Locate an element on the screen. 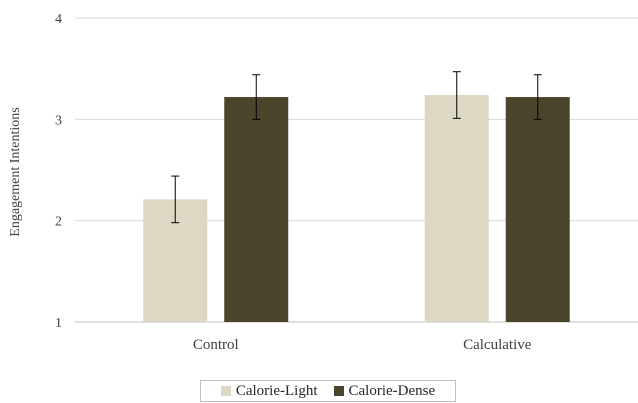 This screenshot has height=403, width=638. x-tick-label: Control is located at coordinates (216, 345).